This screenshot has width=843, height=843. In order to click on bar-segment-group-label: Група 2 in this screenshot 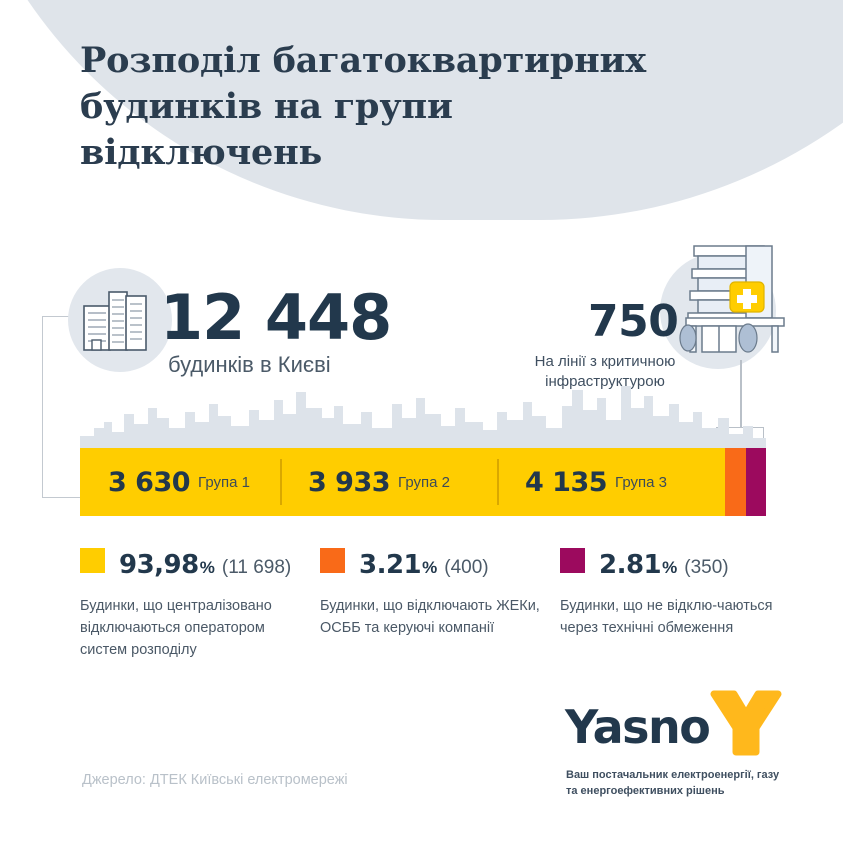, I will do `click(424, 482)`.